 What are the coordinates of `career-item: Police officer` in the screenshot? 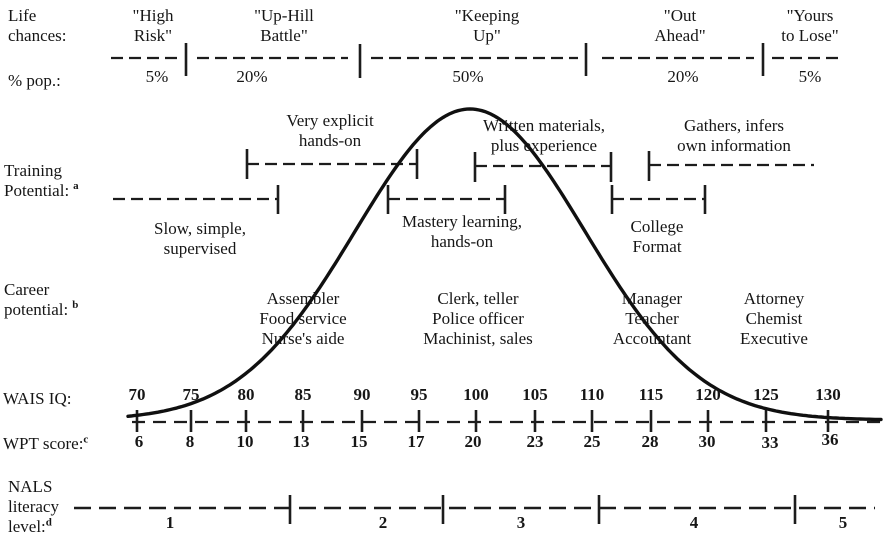 It's located at (478, 318).